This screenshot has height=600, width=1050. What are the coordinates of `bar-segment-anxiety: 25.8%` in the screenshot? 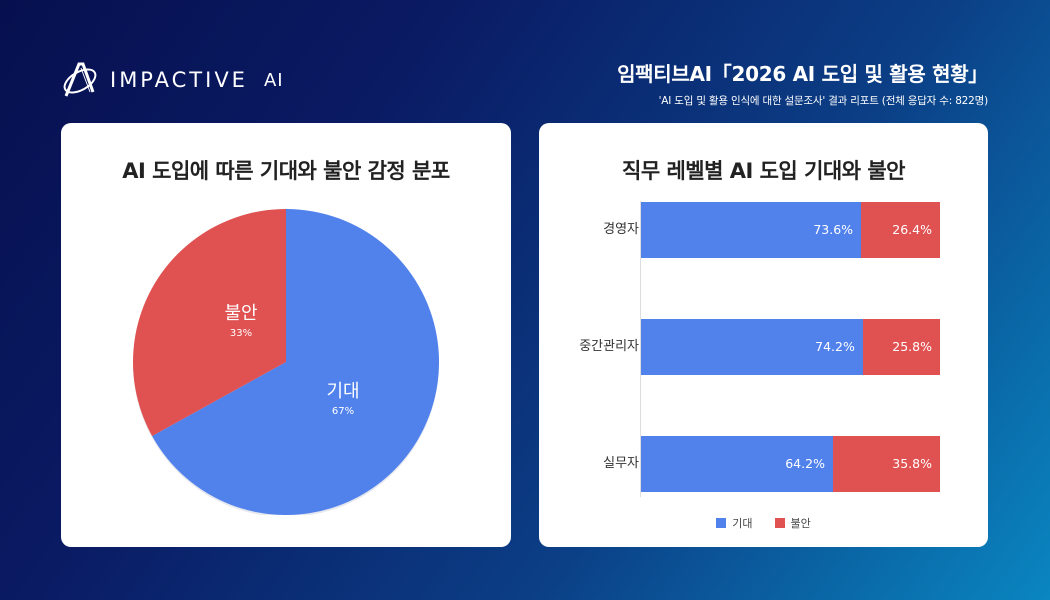 It's located at (901, 347).